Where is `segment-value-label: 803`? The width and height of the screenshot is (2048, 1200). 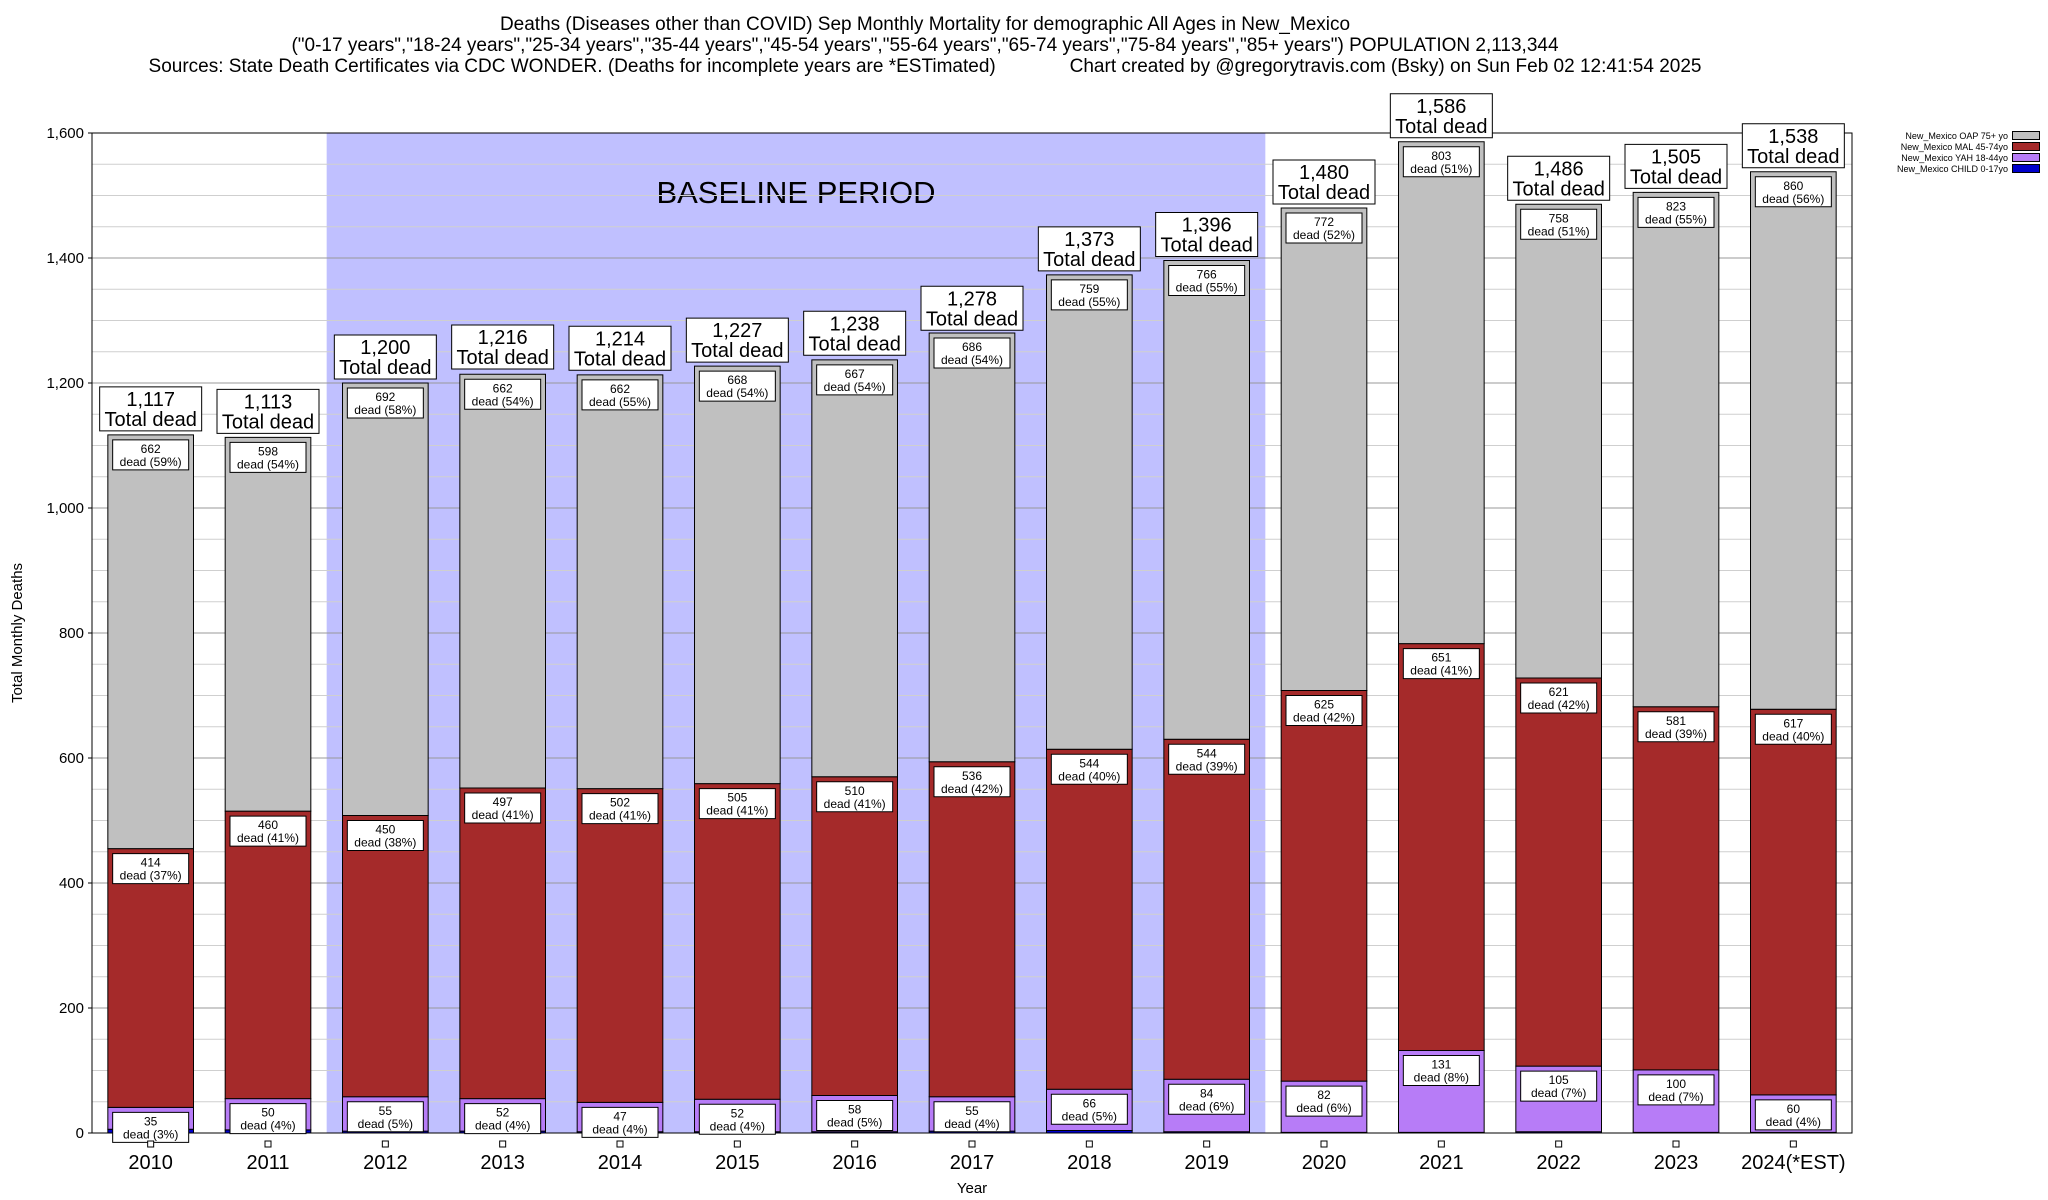
segment-value-label: 803 is located at coordinates (1441, 156).